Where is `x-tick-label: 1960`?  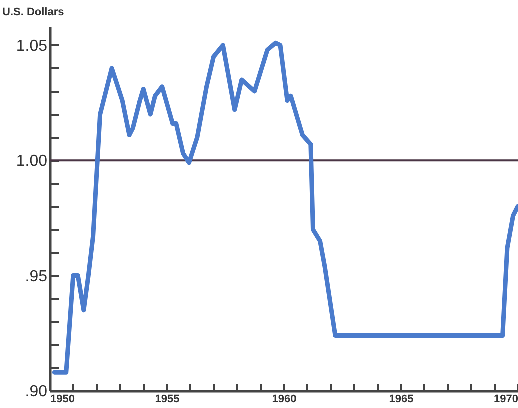 x-tick-label: 1960 is located at coordinates (284, 400).